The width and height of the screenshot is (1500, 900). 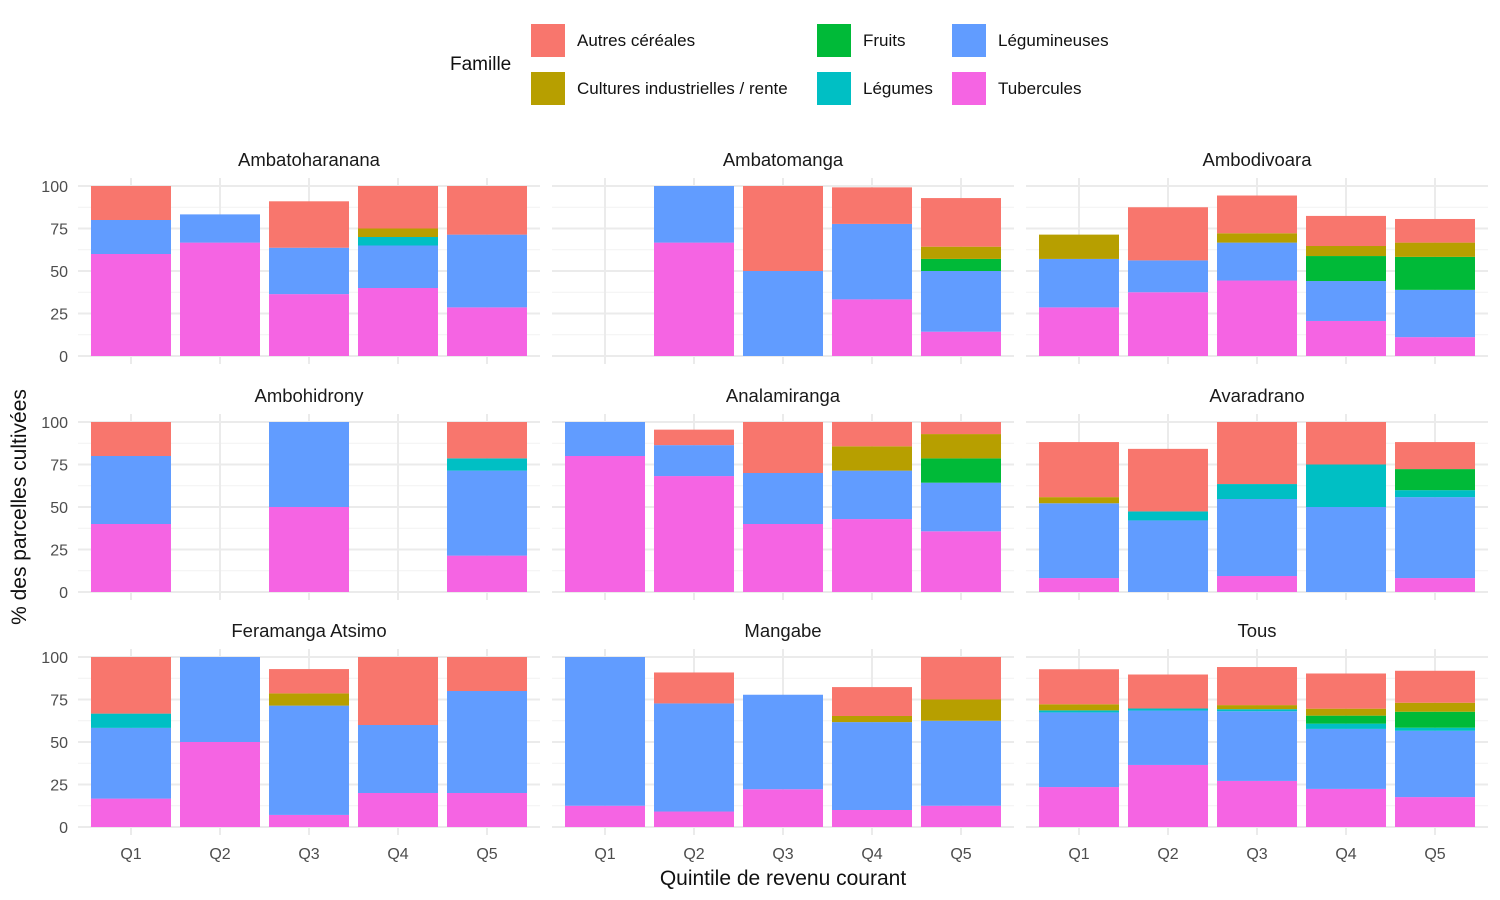 I want to click on panel-title: Mangabe, so click(x=782, y=630).